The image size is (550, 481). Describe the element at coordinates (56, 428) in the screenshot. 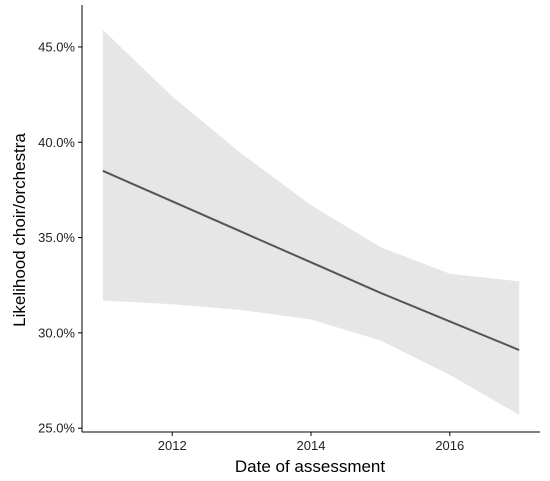

I see `y-tick-label: 25.0%` at that location.